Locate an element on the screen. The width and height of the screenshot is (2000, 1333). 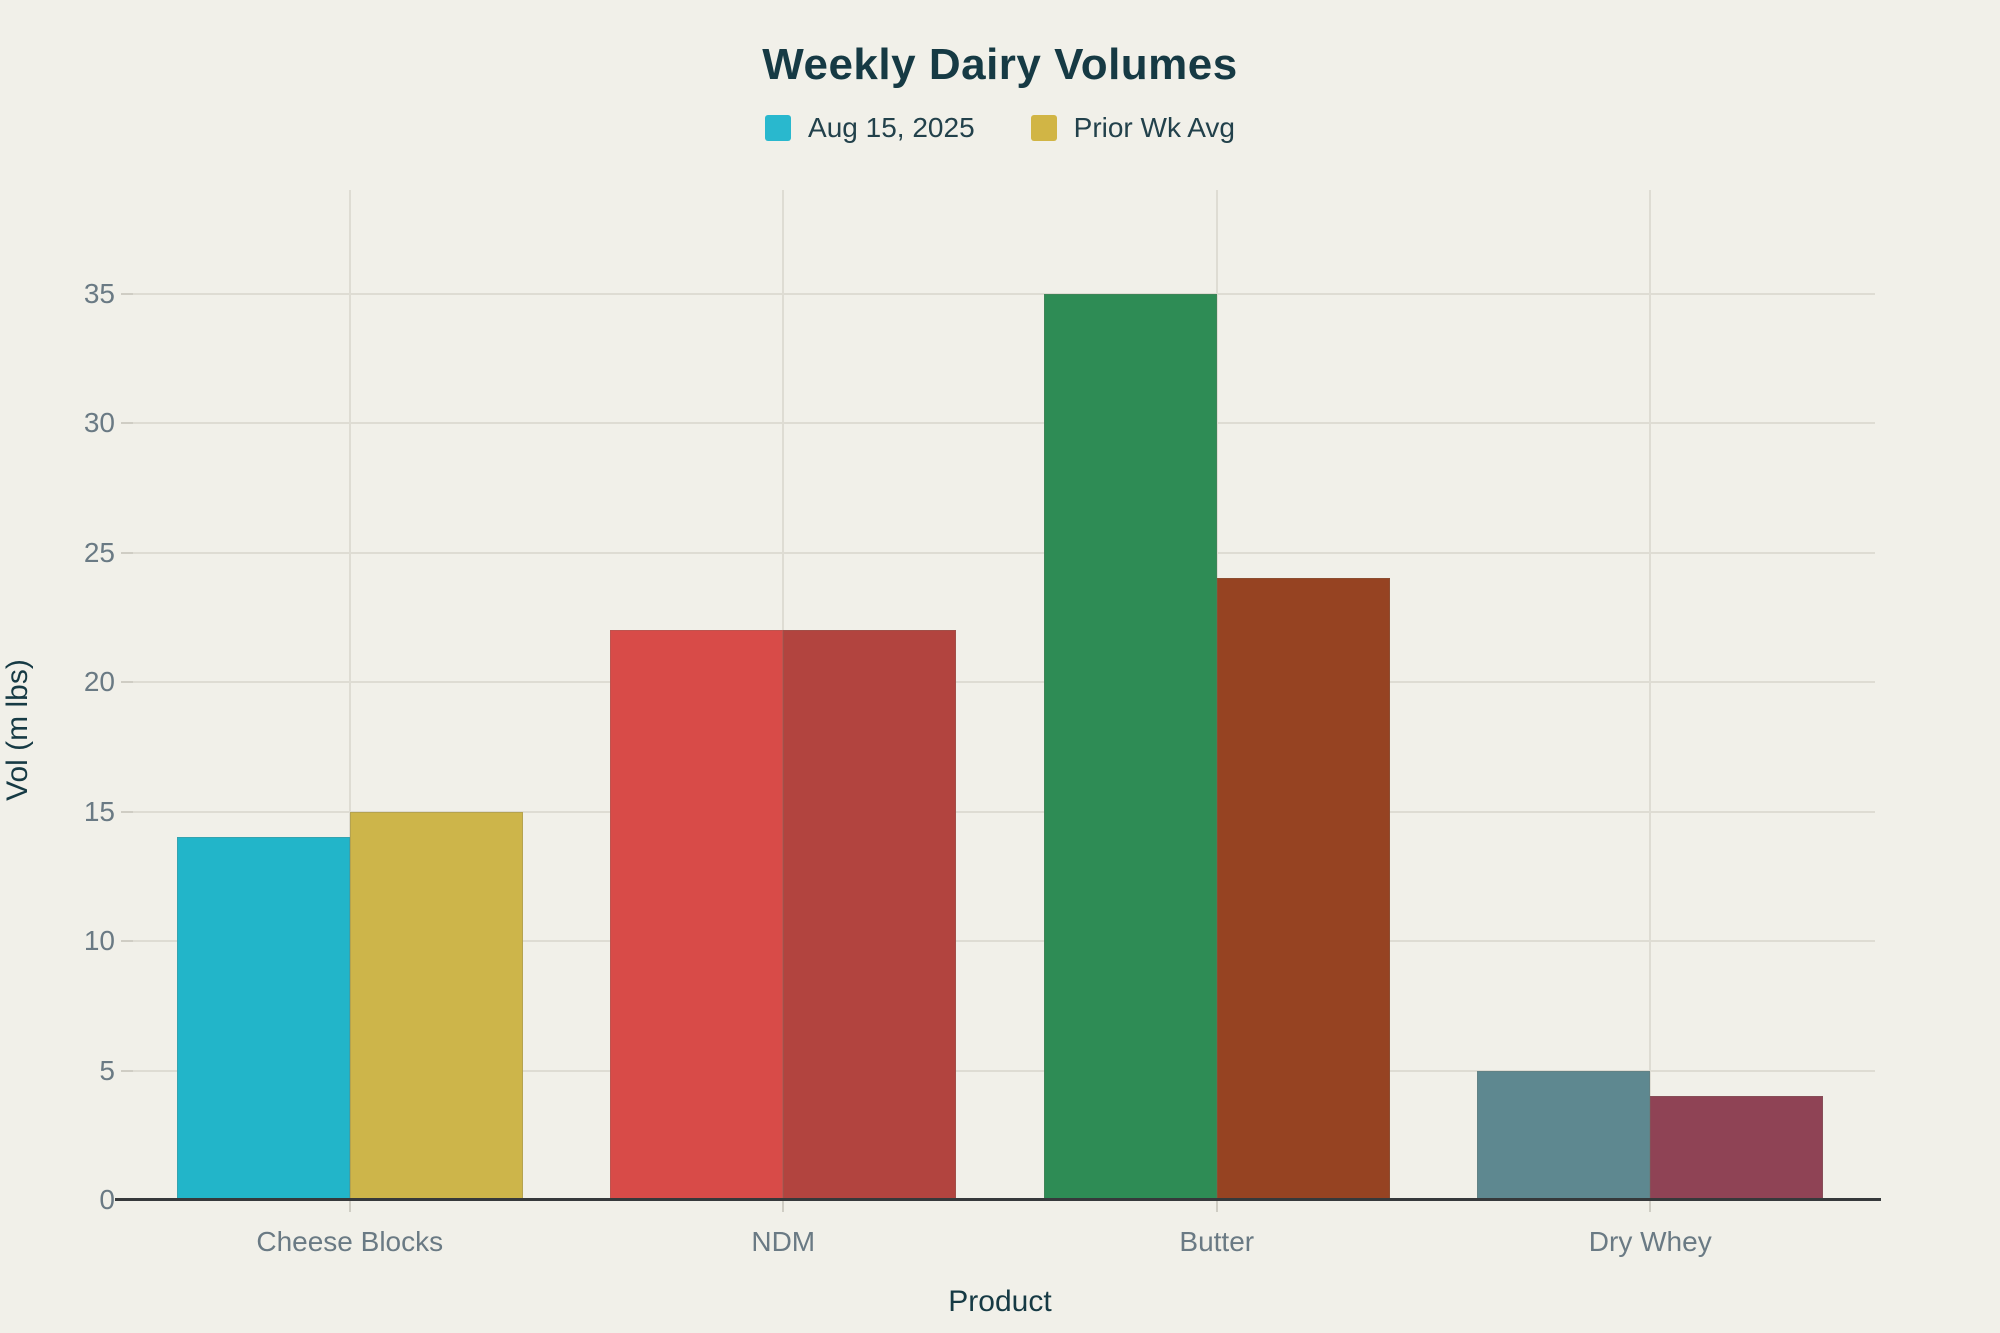
x-tick-mark-butter is located at coordinates (1216, 1206).